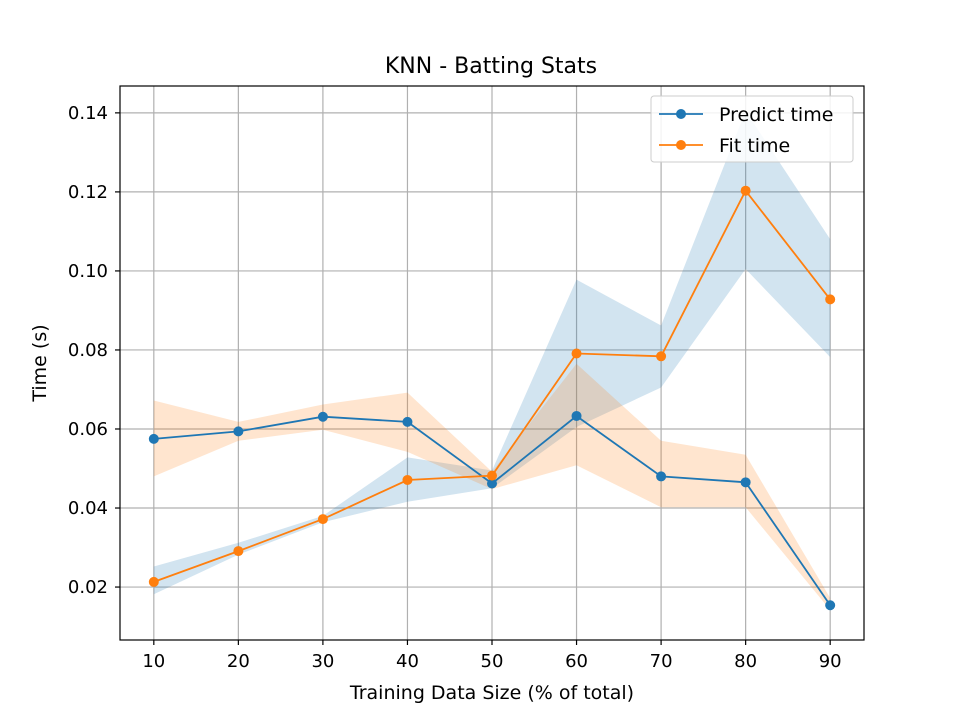  Describe the element at coordinates (88, 192) in the screenshot. I see `y-tick-label: 0.12` at that location.